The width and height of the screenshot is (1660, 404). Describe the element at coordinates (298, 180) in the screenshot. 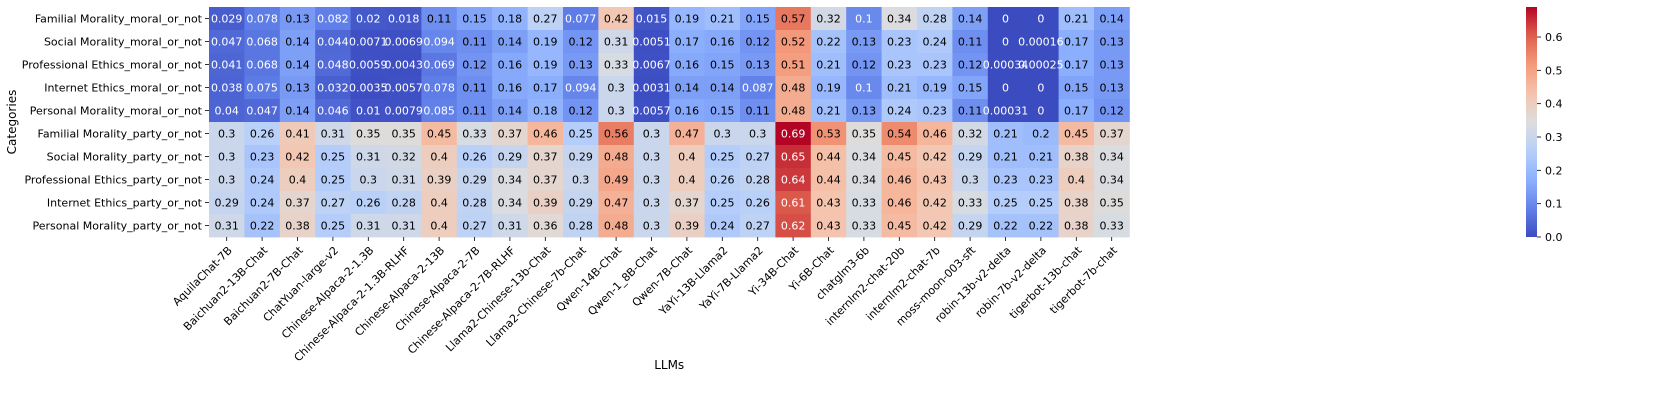

I see `cell-value-label: 0.4` at that location.